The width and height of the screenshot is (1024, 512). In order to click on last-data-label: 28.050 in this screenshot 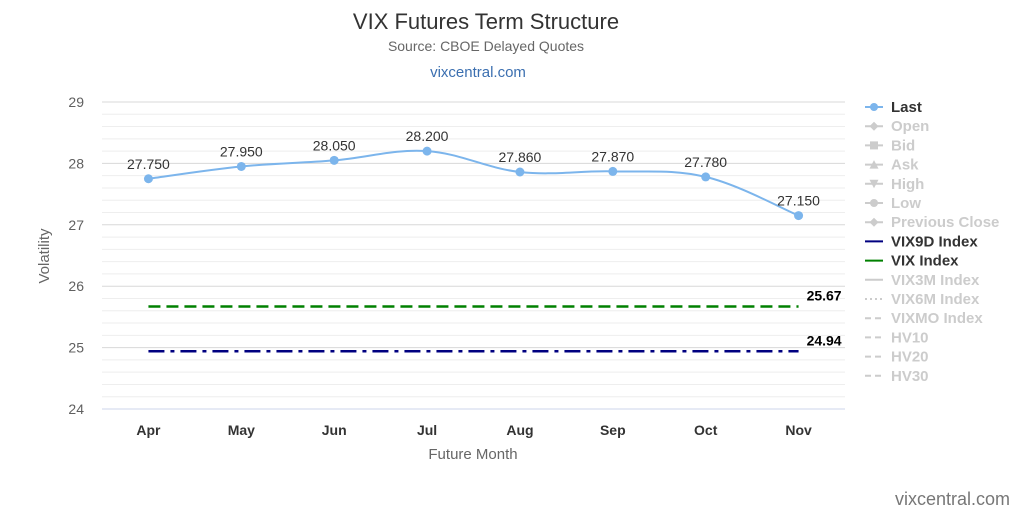, I will do `click(334, 145)`.